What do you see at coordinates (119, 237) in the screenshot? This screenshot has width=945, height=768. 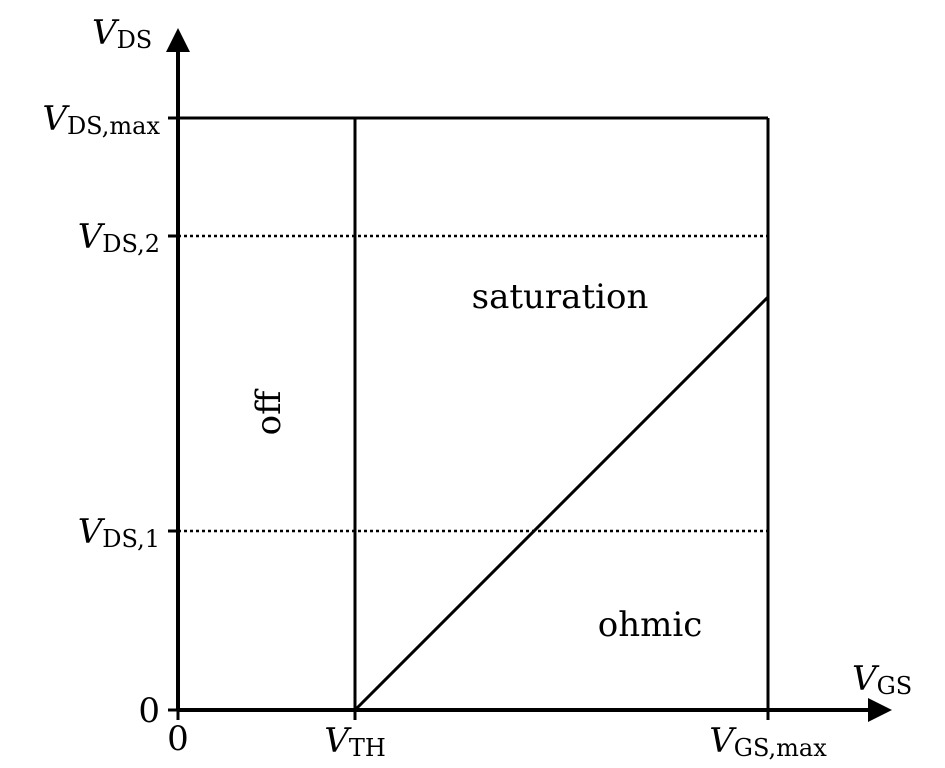 I see `y-tick-label-v2: VDS,2` at bounding box center [119, 237].